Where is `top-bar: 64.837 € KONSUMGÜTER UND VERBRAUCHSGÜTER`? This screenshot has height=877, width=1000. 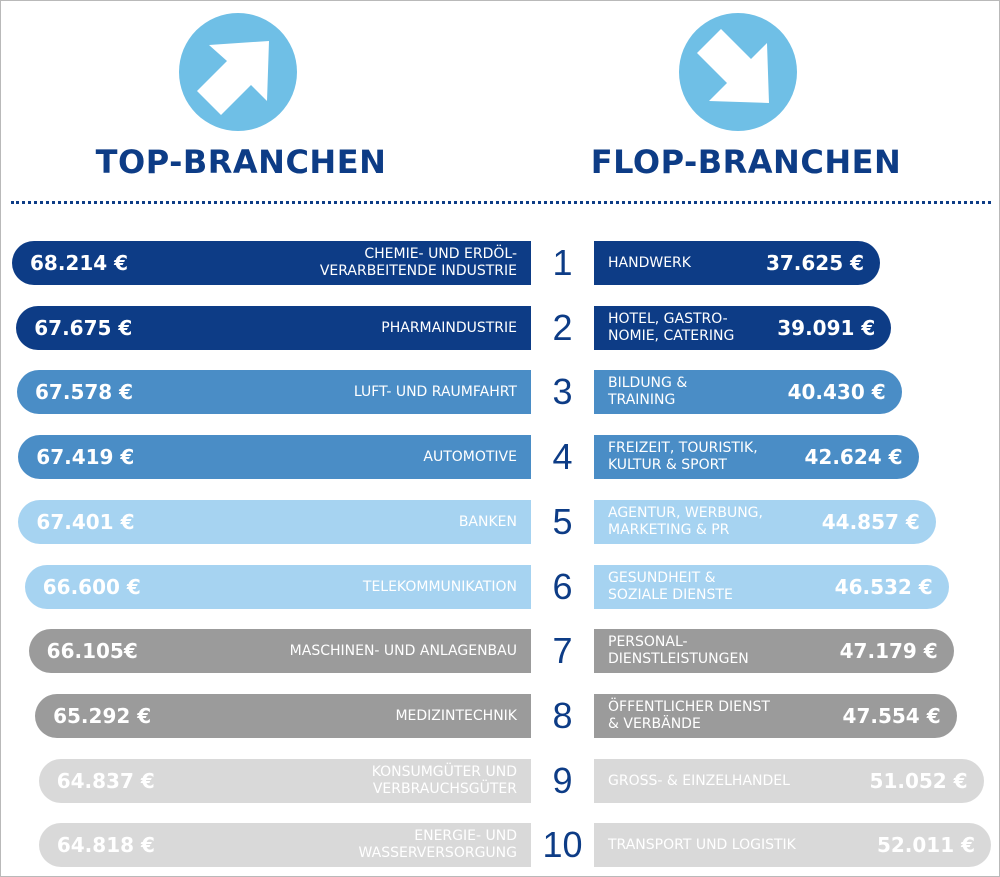 top-bar: 64.837 € KONSUMGÜTER UND VERBRAUCHSGÜTER is located at coordinates (284, 781).